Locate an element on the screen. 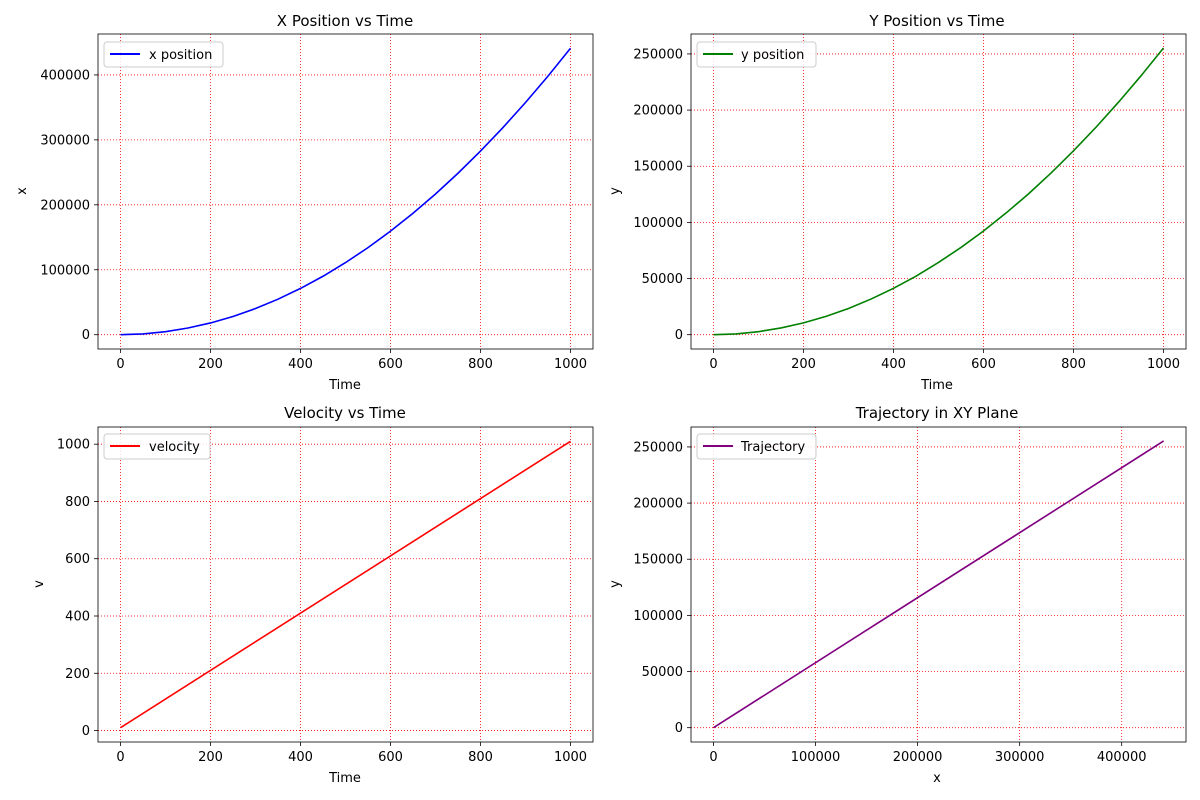 The width and height of the screenshot is (1200, 800). chart-title: X Position vs Time is located at coordinates (345, 21).